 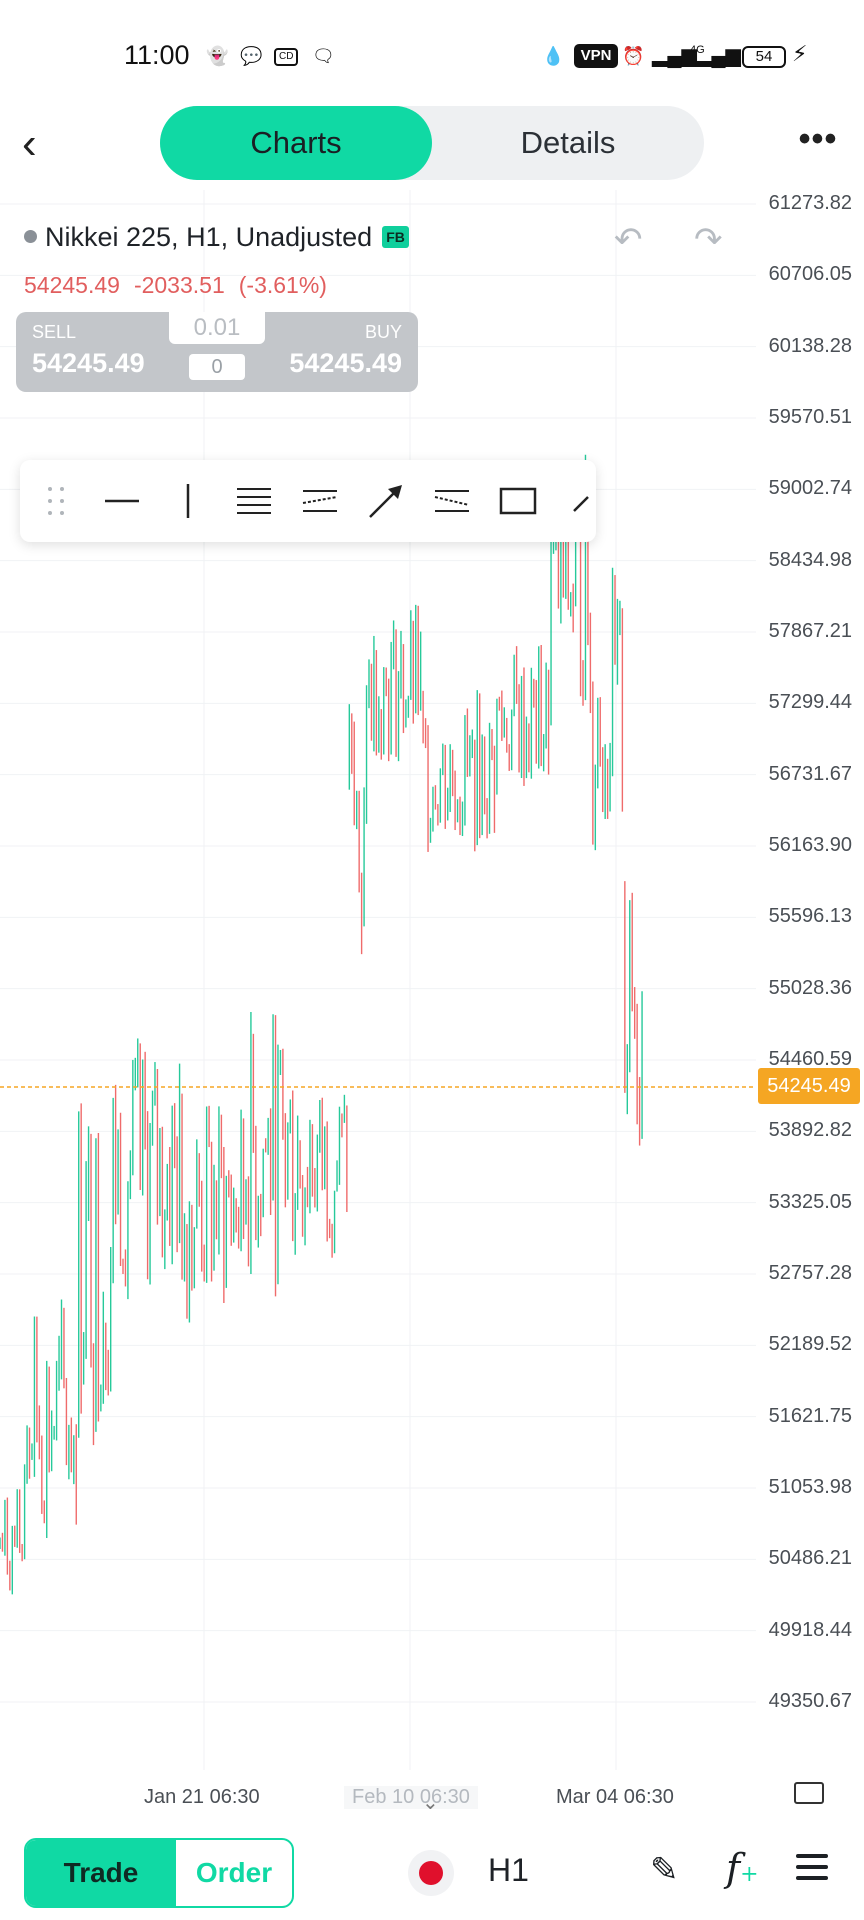 I want to click on yaxis-label: 52189.52, so click(x=810, y=1344).